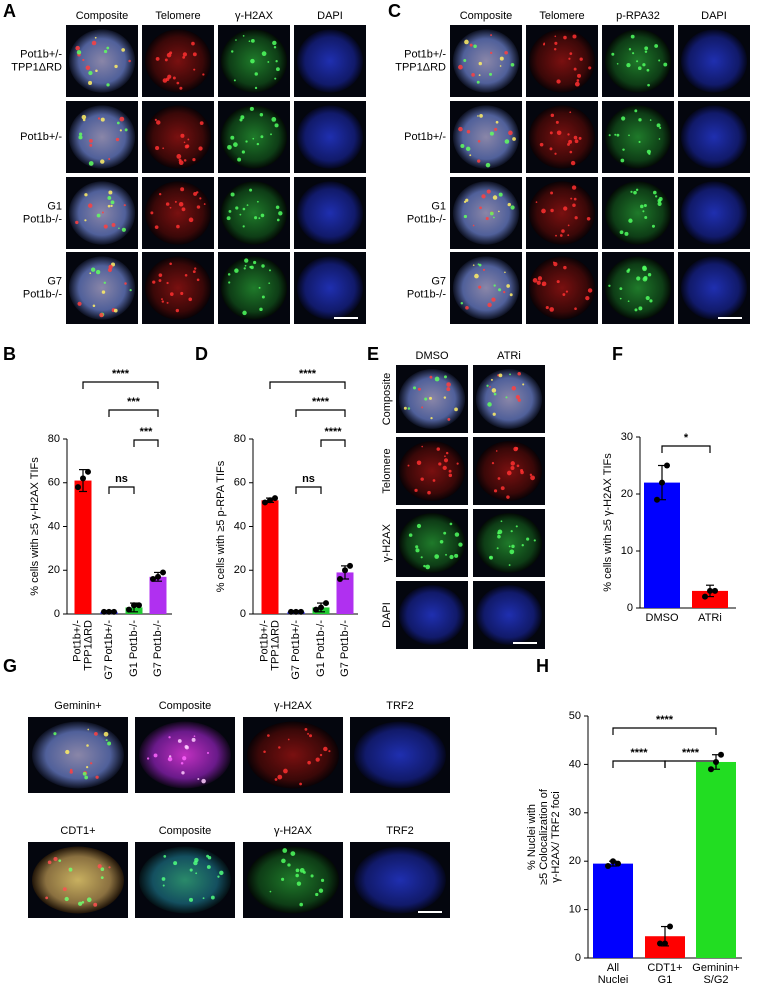 The width and height of the screenshot is (779, 989). What do you see at coordinates (387, 615) in the screenshot?
I see `row-label: DAPI` at bounding box center [387, 615].